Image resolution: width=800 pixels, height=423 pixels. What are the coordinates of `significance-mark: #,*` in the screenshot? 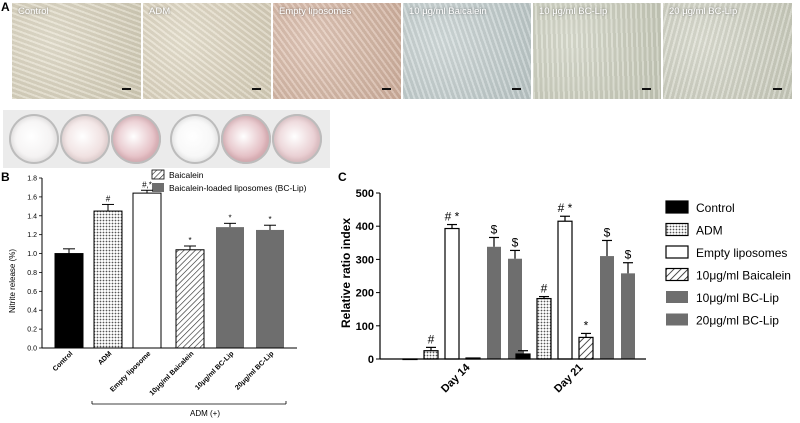 It's located at (147, 184).